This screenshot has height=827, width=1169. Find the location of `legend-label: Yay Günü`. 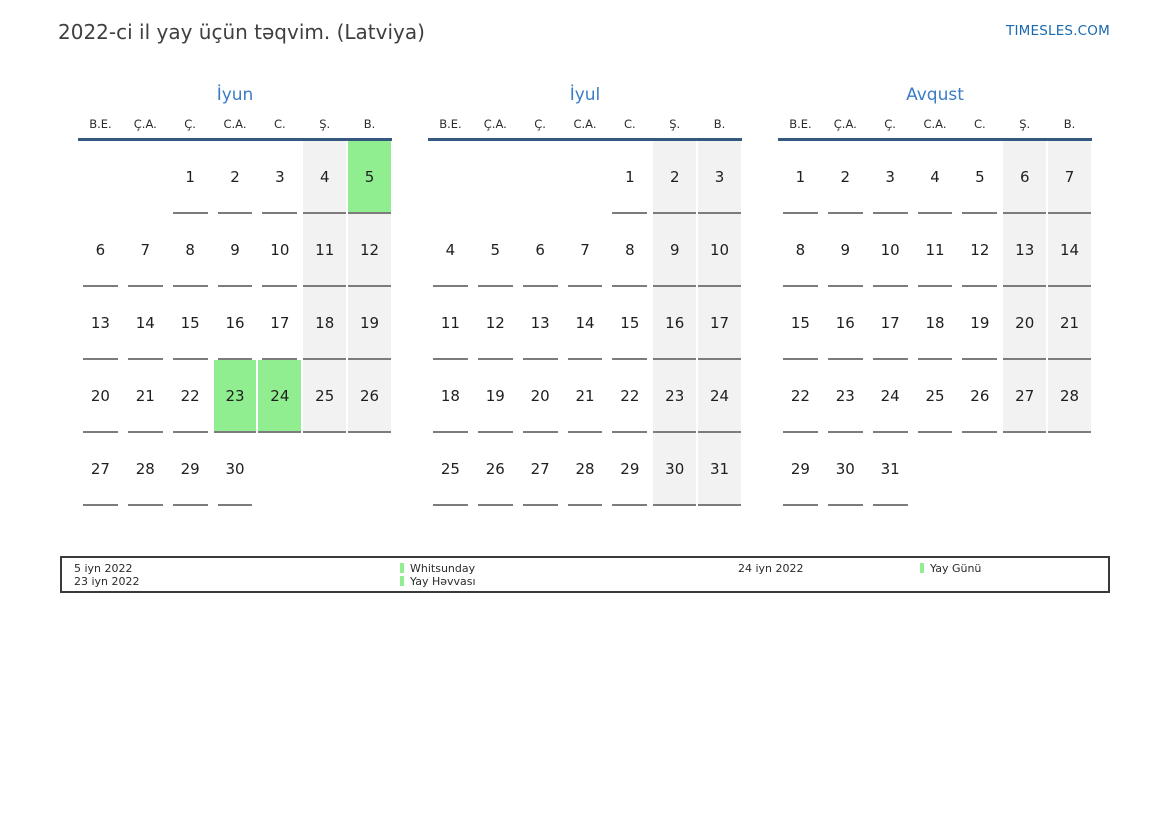

legend-label: Yay Günü is located at coordinates (950, 568).